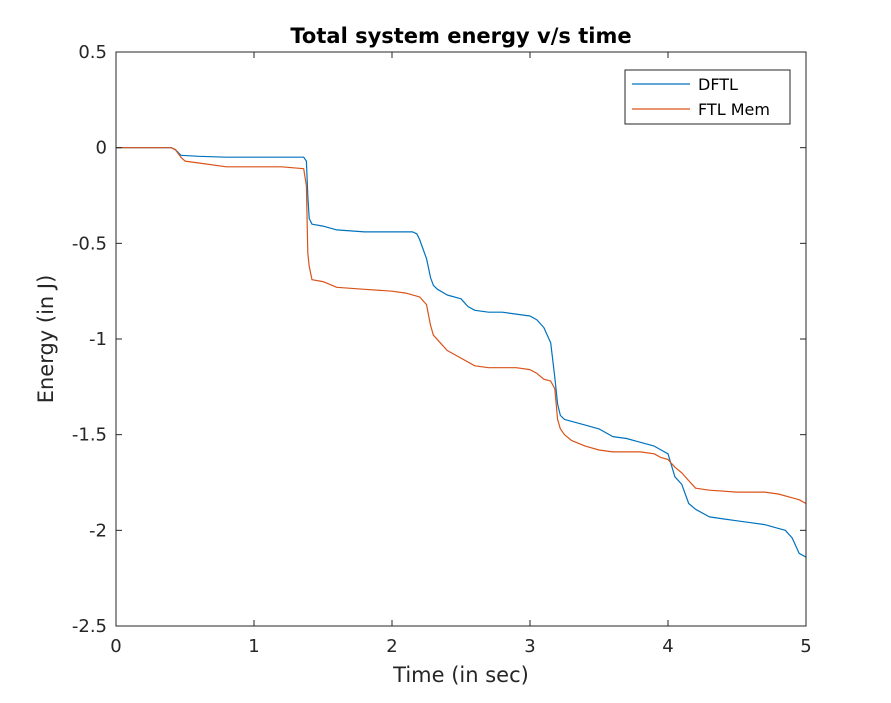 This screenshot has height=703, width=891. I want to click on y-axis-label: Energy (in J), so click(46, 339).